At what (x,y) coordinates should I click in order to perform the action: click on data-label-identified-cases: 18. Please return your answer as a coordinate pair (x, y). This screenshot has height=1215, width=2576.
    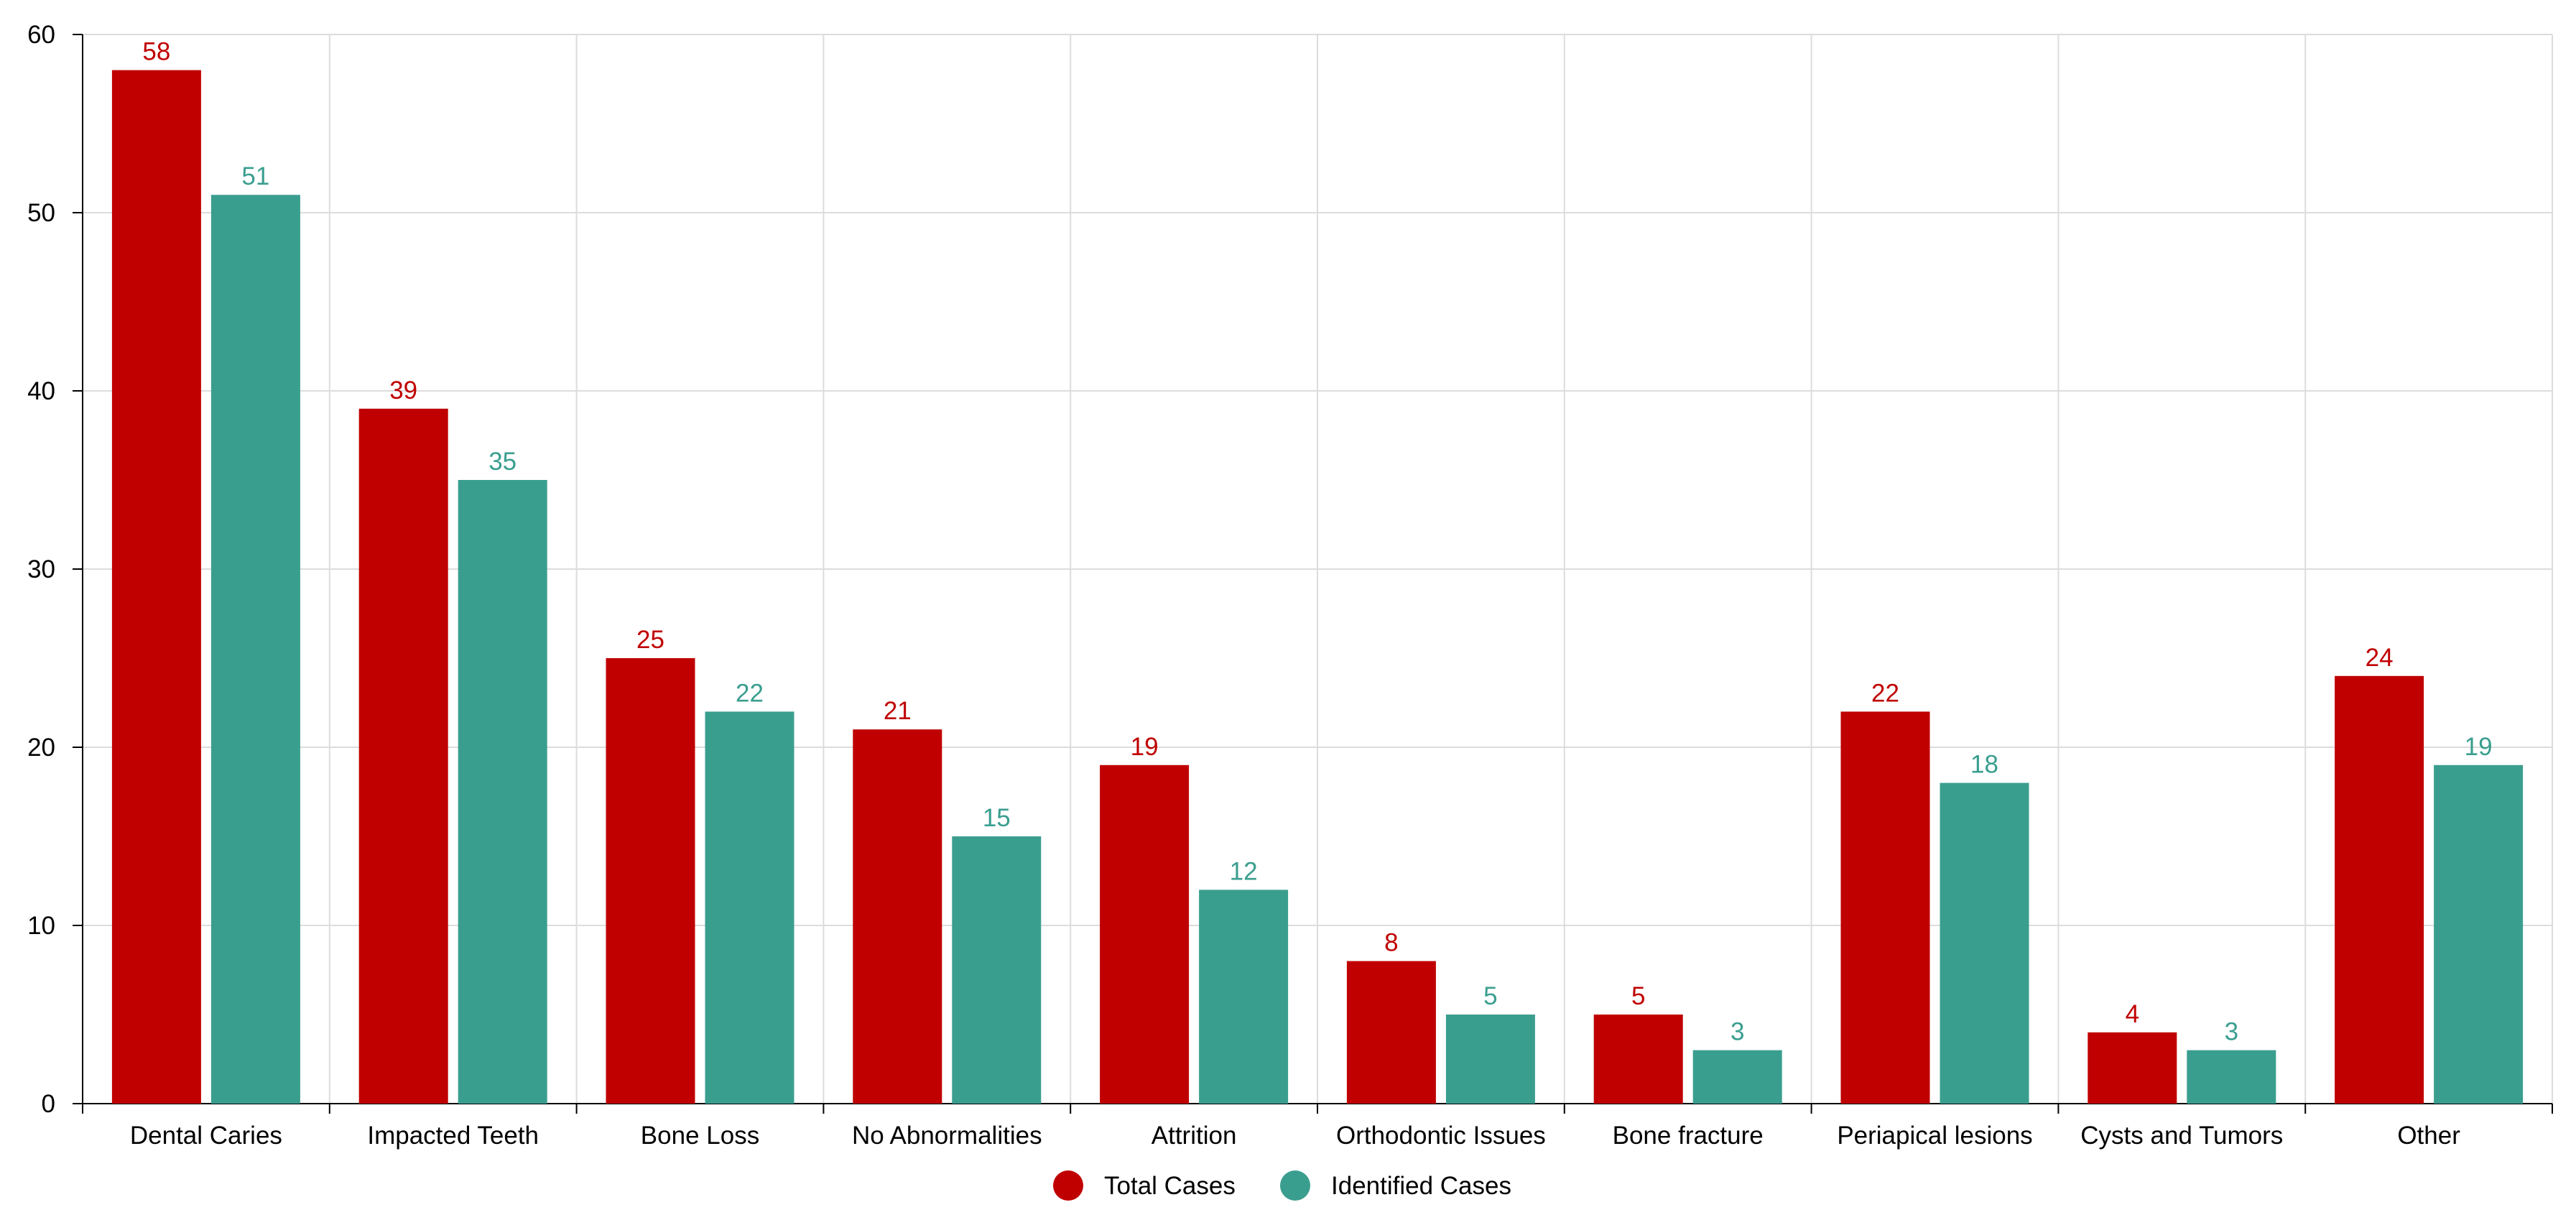
    Looking at the image, I should click on (1984, 765).